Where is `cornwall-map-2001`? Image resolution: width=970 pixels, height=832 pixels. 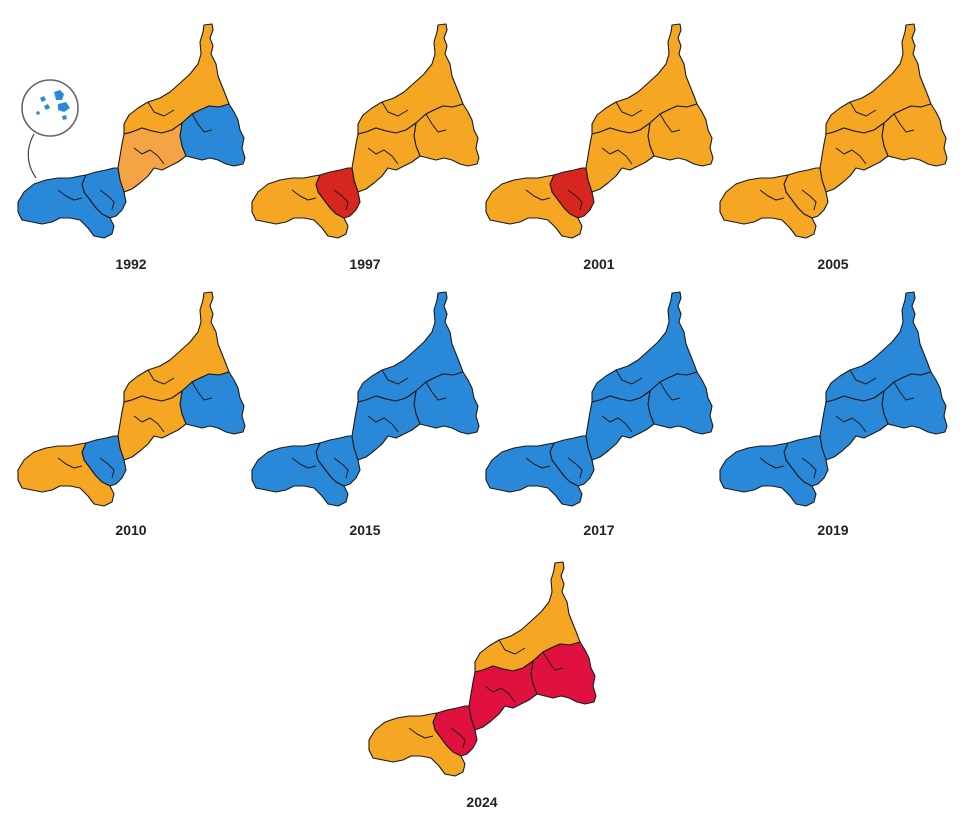
cornwall-map-2001 is located at coordinates (599, 131).